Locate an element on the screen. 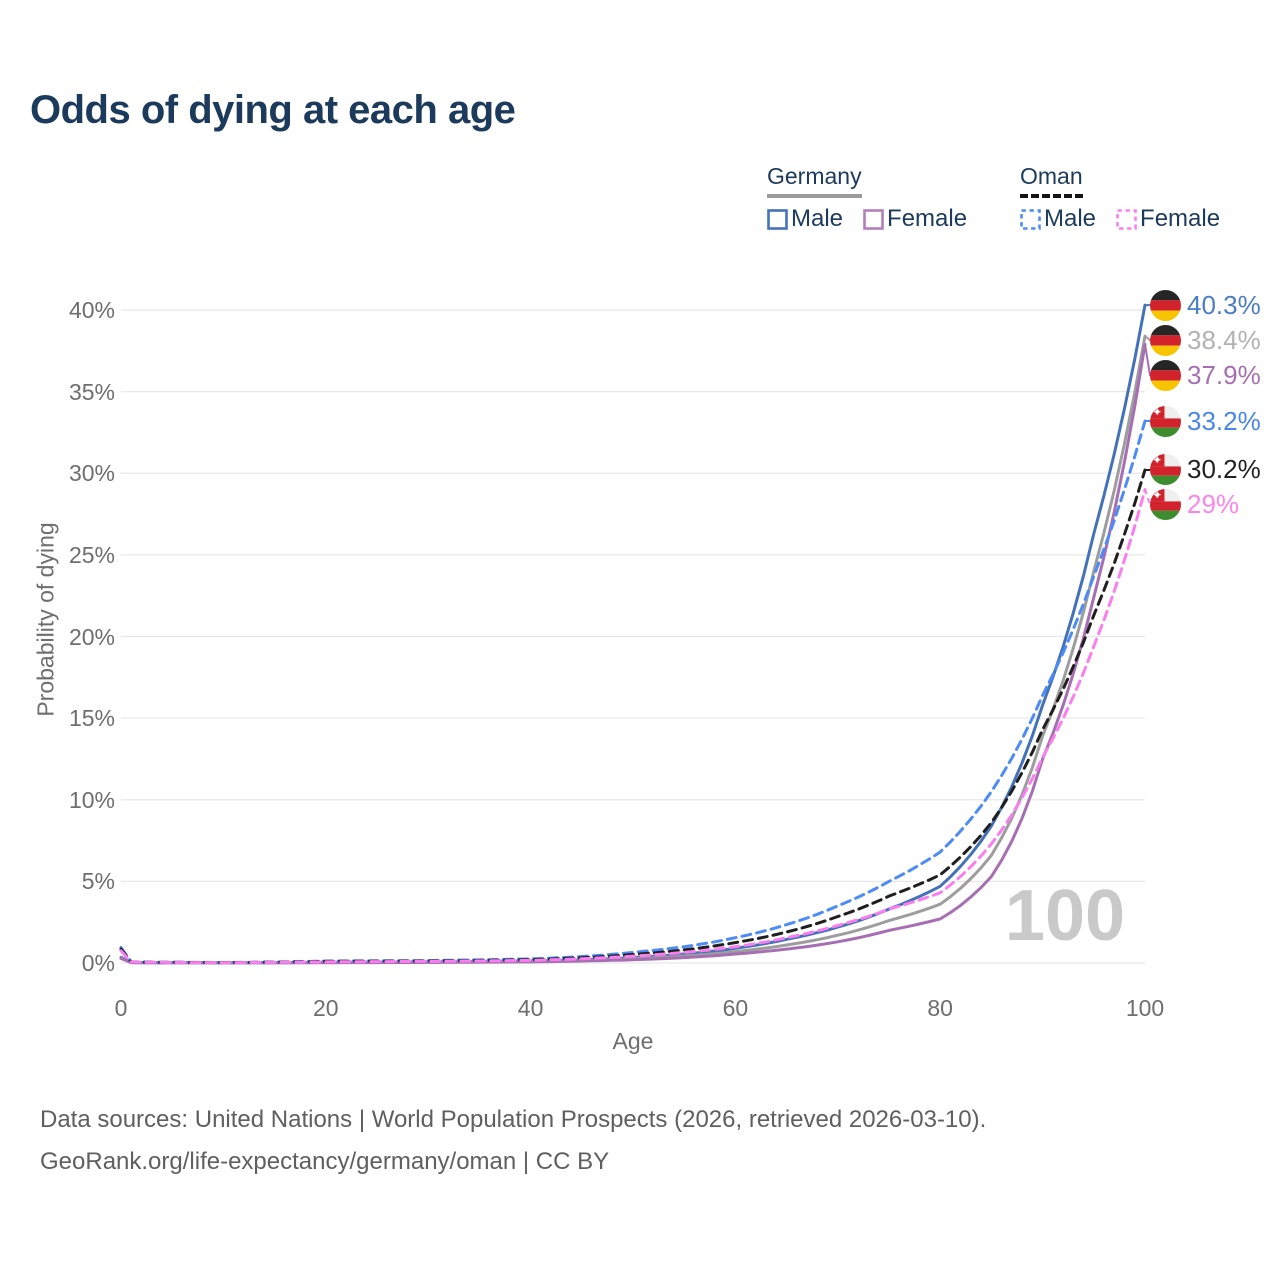 The image size is (1280, 1280). end-label-oman-male: 33.2% is located at coordinates (1205, 421).